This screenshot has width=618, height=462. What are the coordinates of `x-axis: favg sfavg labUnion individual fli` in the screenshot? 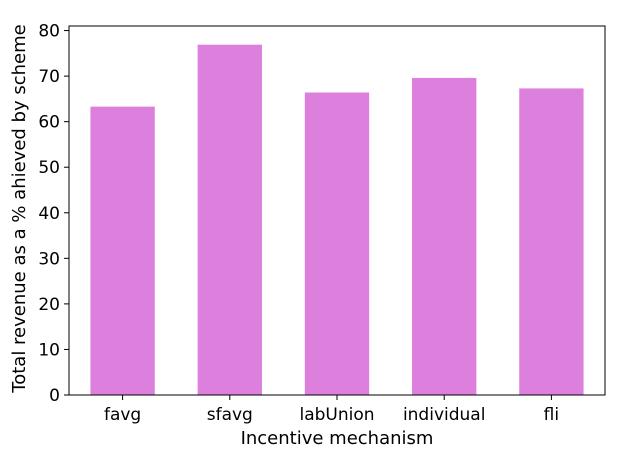 It's located at (331, 410).